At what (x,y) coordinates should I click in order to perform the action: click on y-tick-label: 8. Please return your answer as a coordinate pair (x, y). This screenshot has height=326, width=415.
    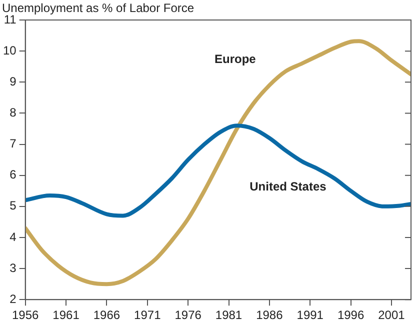
    Looking at the image, I should click on (13, 113).